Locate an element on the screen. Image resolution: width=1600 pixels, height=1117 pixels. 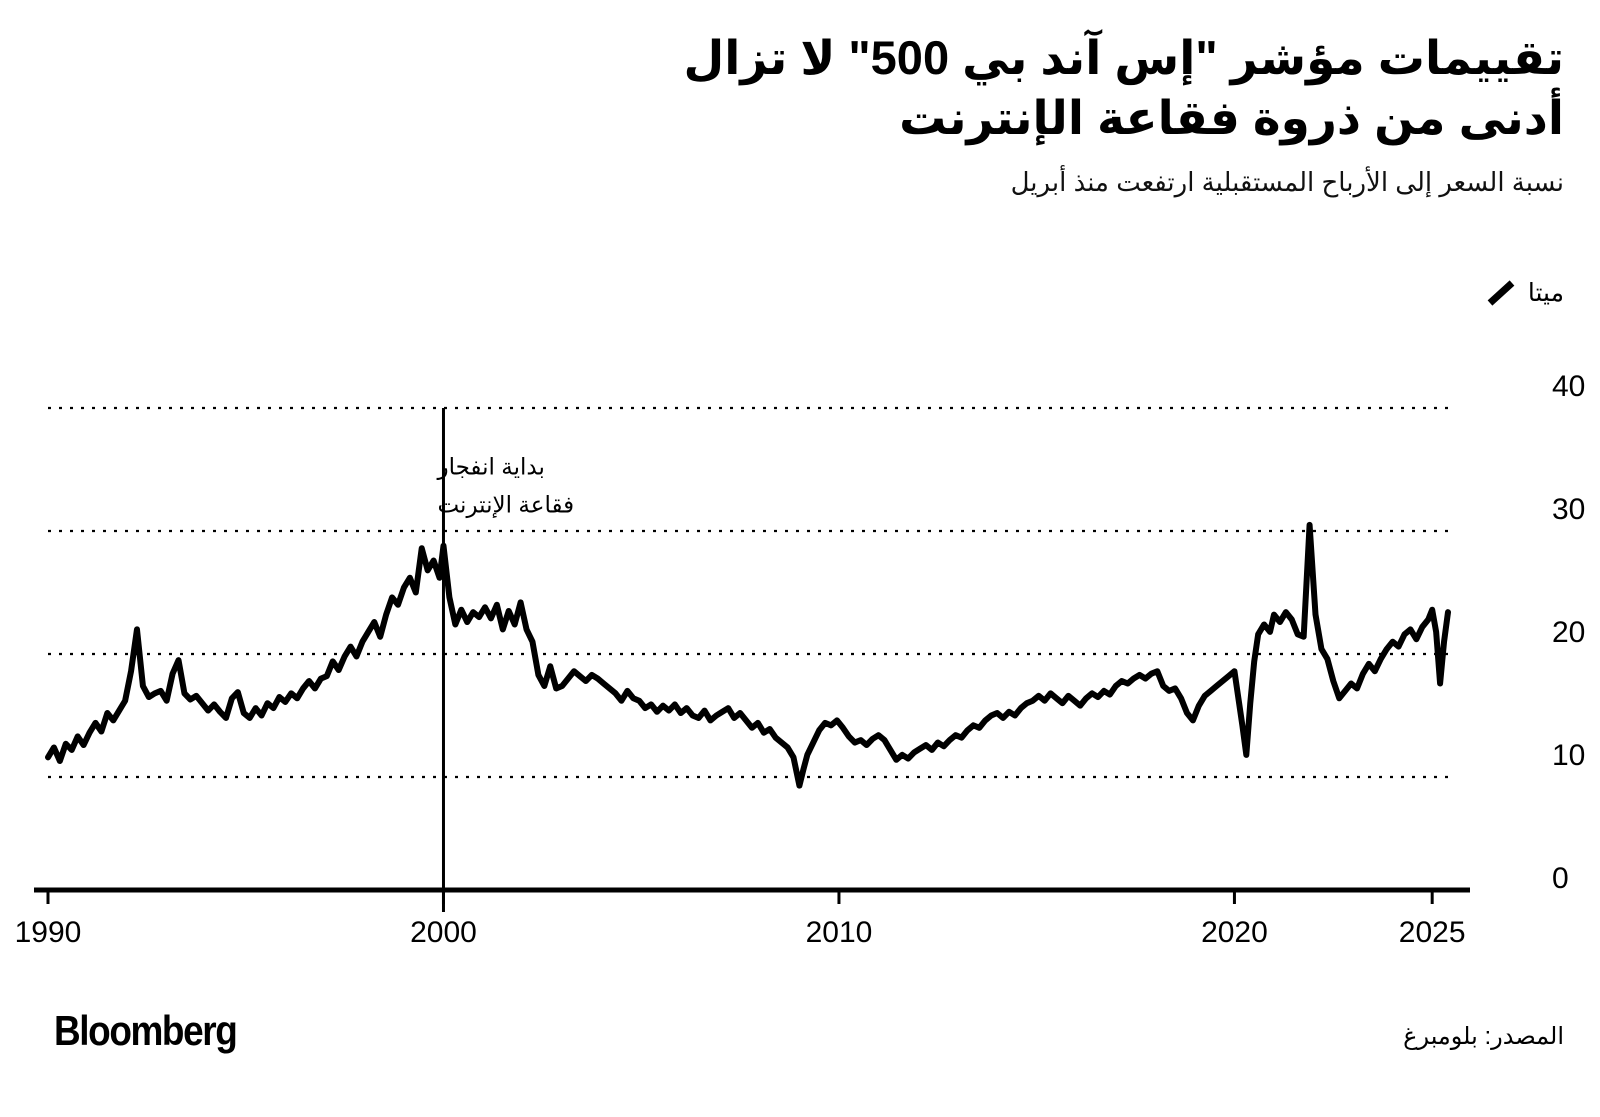
bloomberg-logo: Bloomberg is located at coordinates (146, 1030).